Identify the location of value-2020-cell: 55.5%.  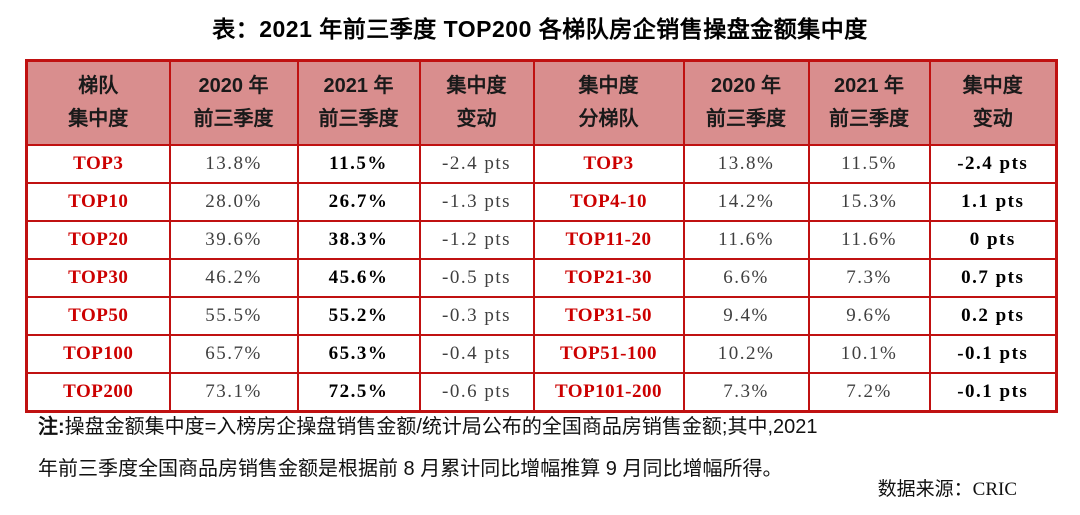
(233, 316).